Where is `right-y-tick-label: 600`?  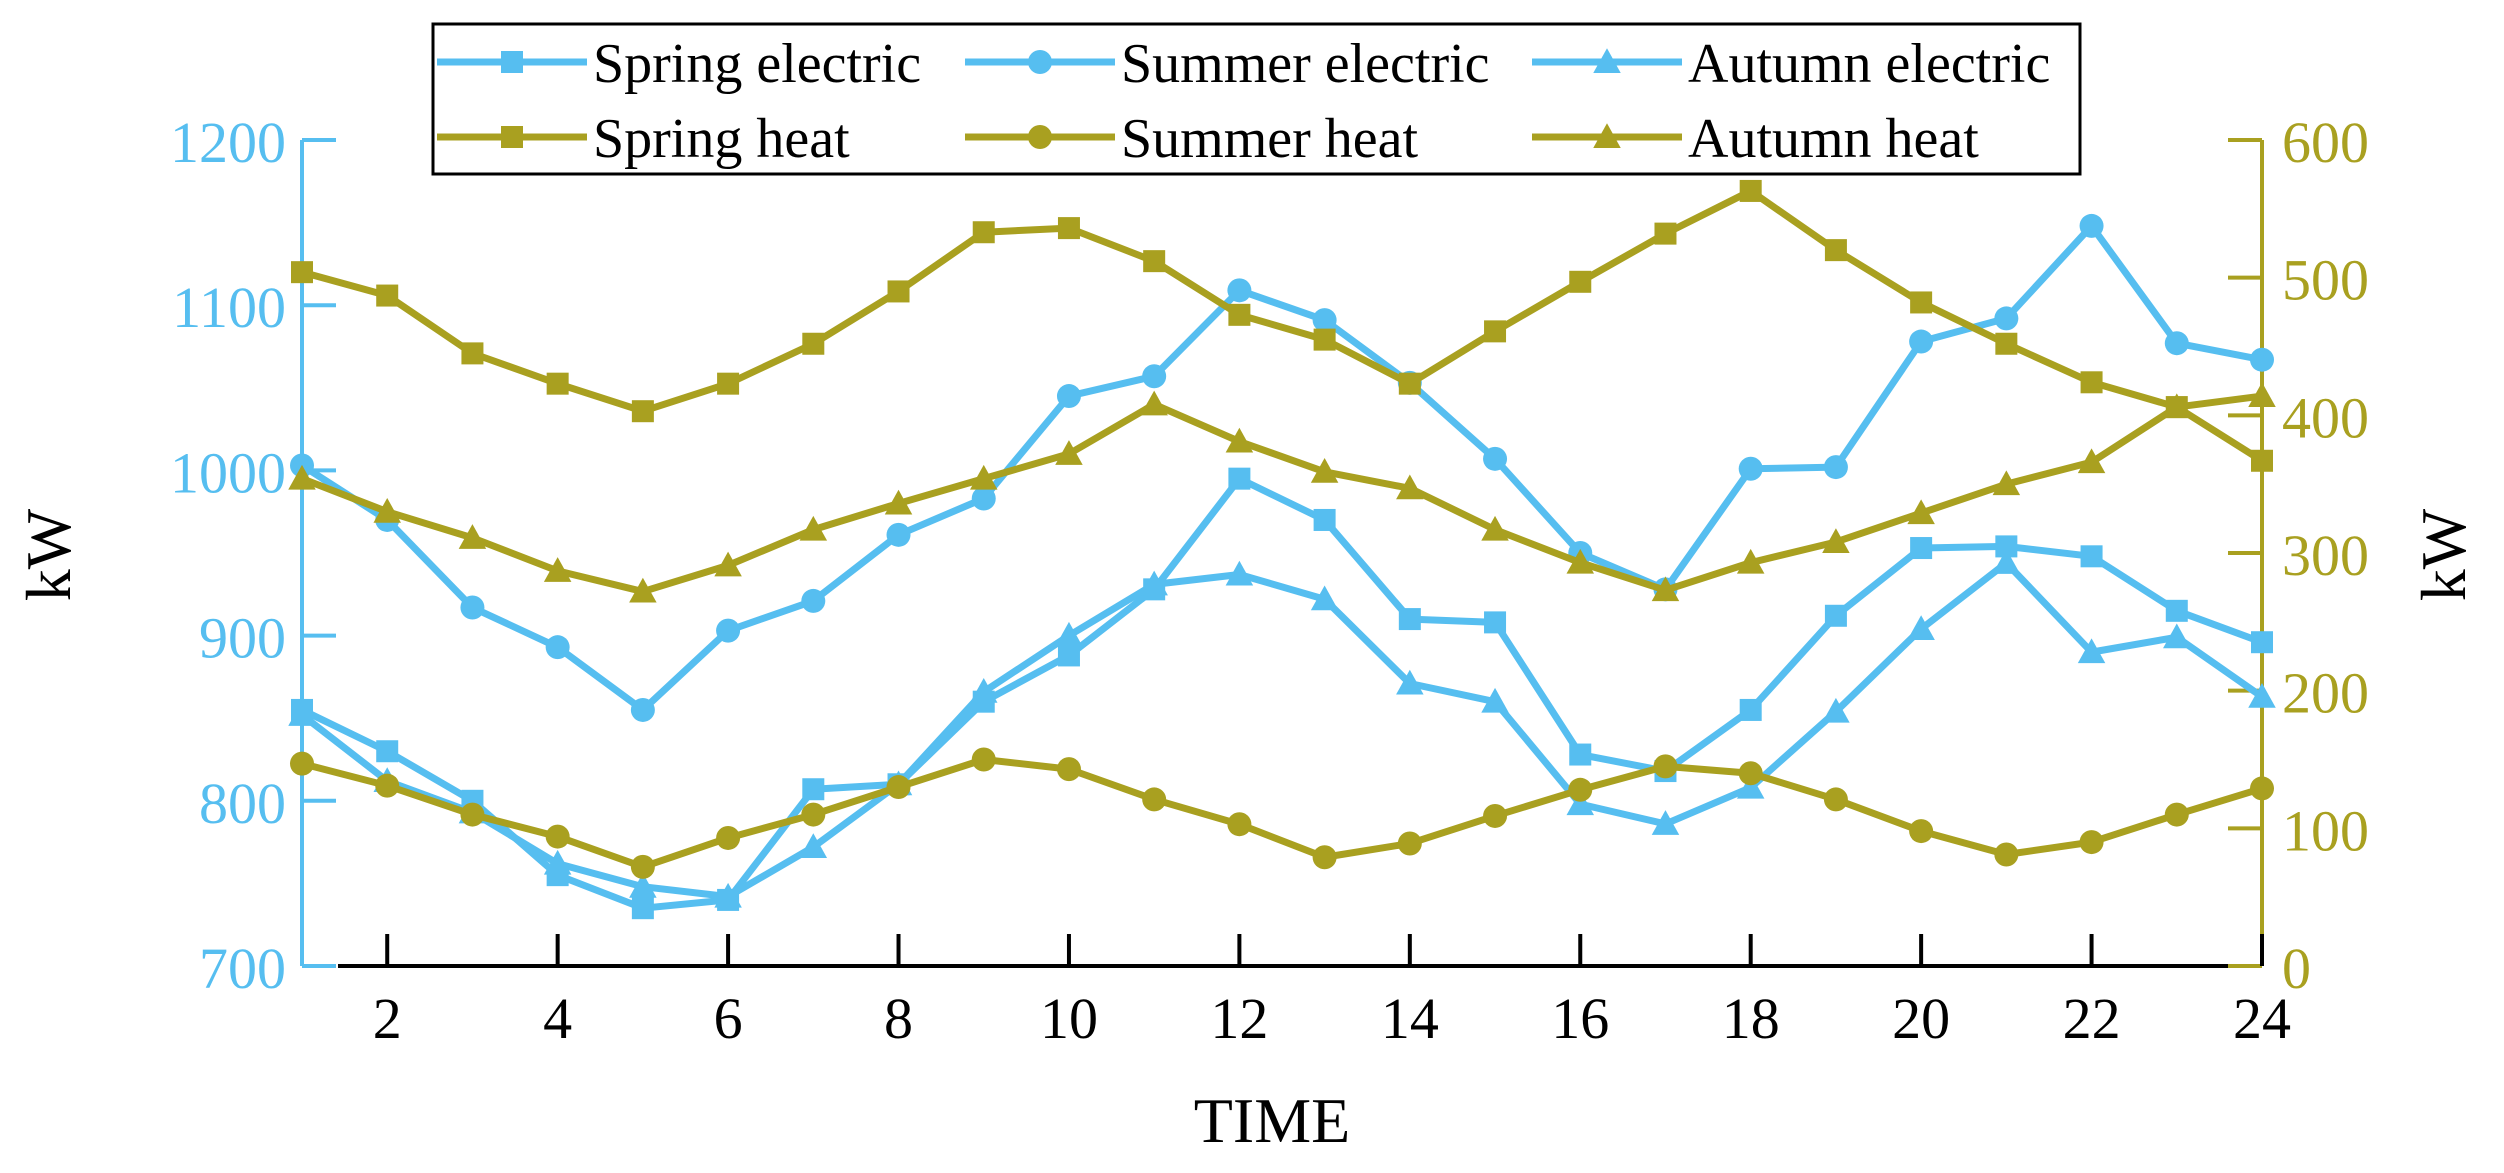 right-y-tick-label: 600 is located at coordinates (2325, 142).